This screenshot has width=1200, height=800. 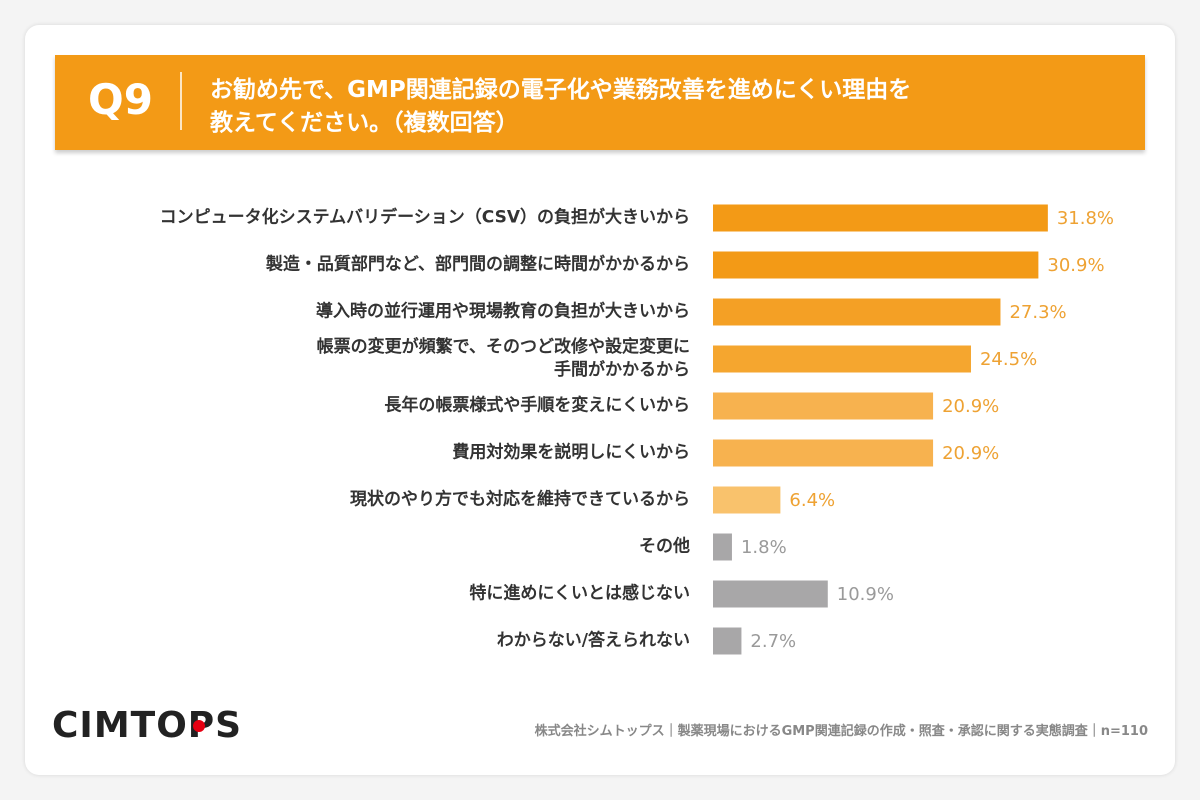 I want to click on question-band, so click(x=600, y=102).